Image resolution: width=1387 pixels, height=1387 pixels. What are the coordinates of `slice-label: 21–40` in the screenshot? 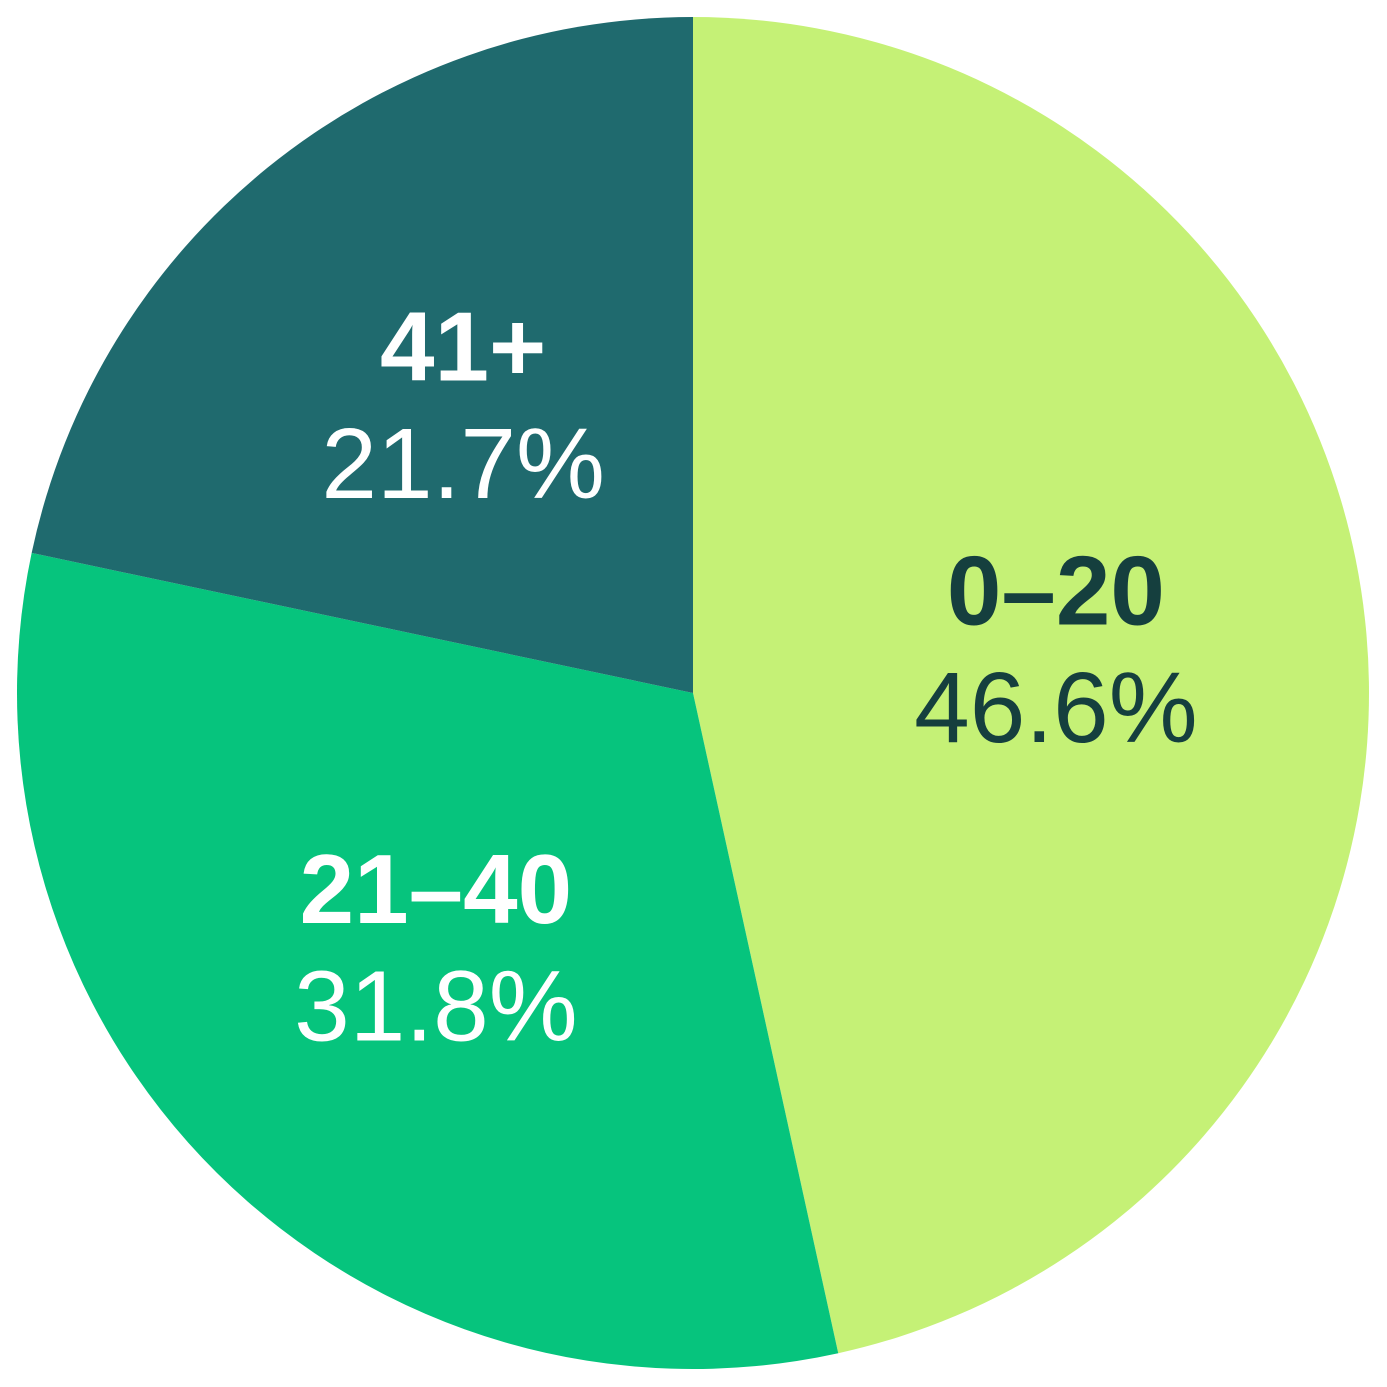 It's located at (436, 889).